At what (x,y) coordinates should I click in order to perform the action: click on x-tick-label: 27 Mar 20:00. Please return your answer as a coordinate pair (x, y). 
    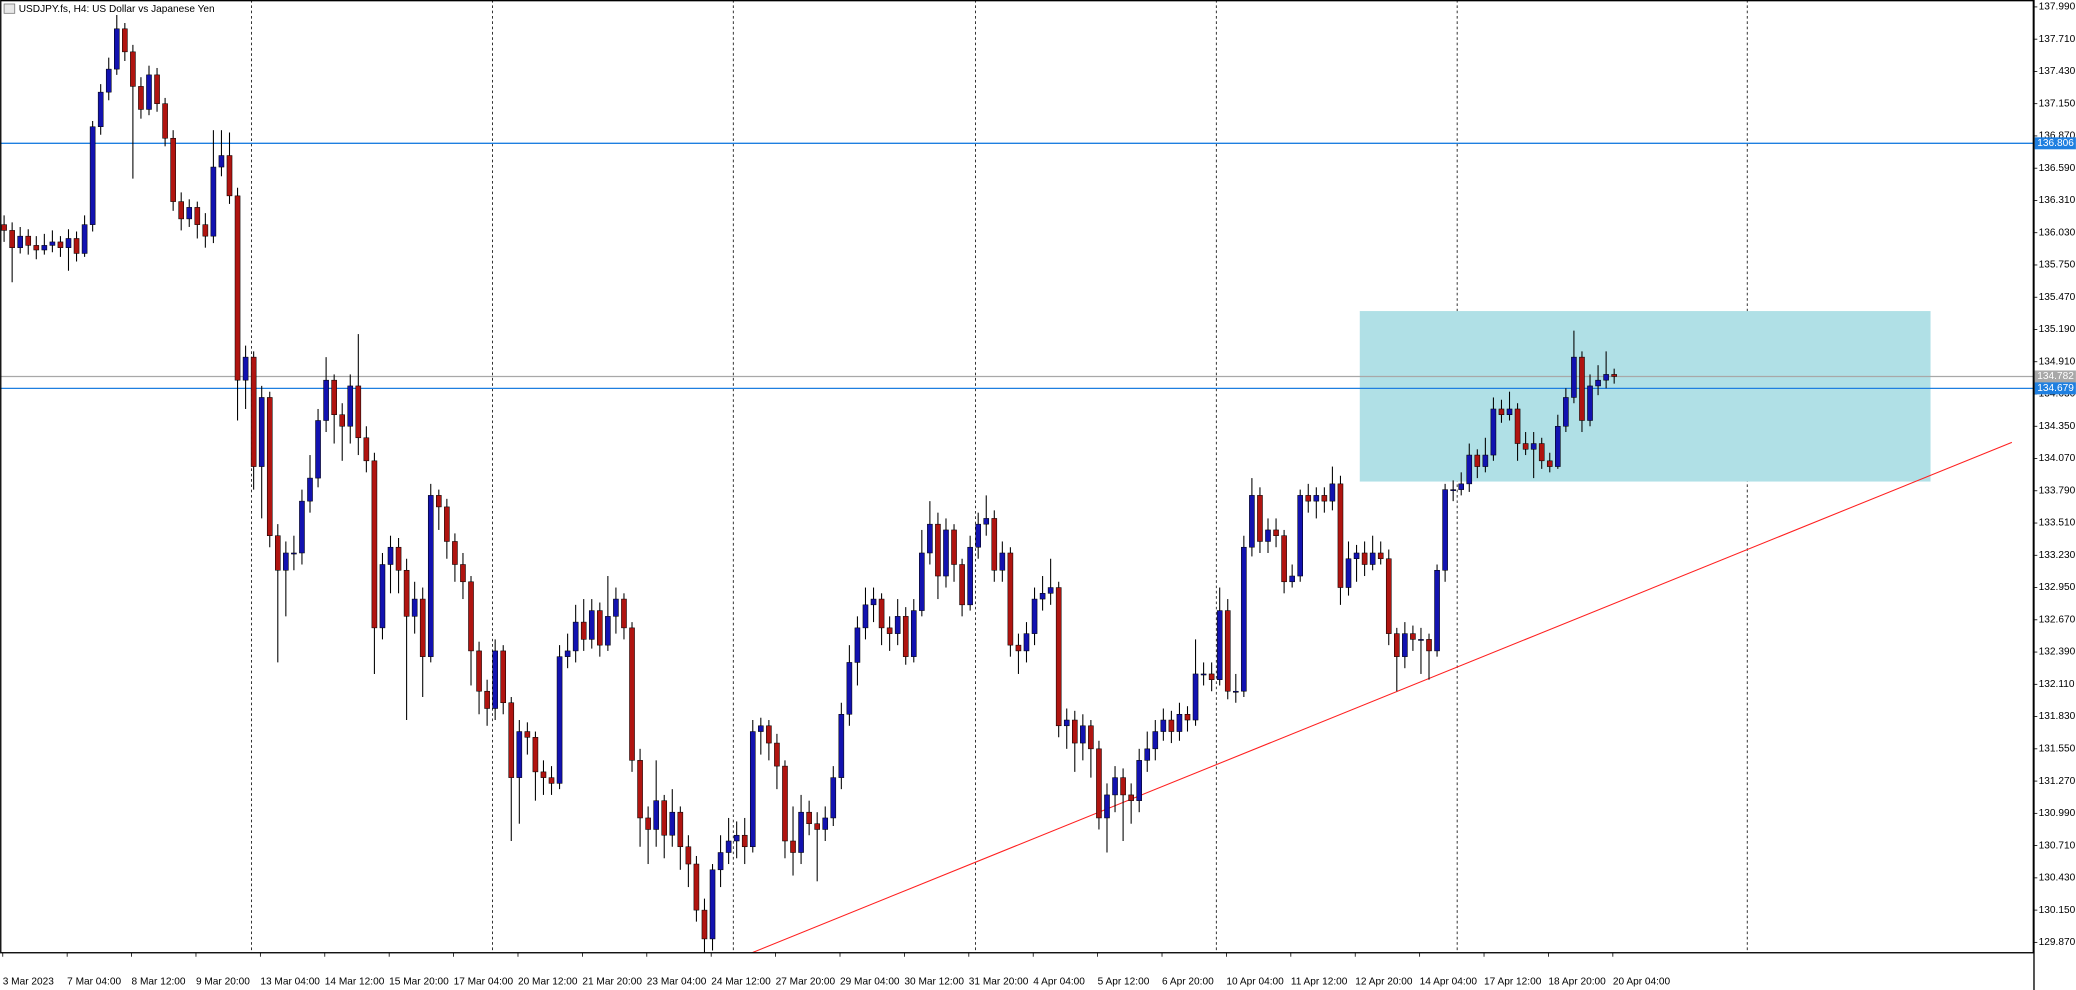
    Looking at the image, I should click on (806, 982).